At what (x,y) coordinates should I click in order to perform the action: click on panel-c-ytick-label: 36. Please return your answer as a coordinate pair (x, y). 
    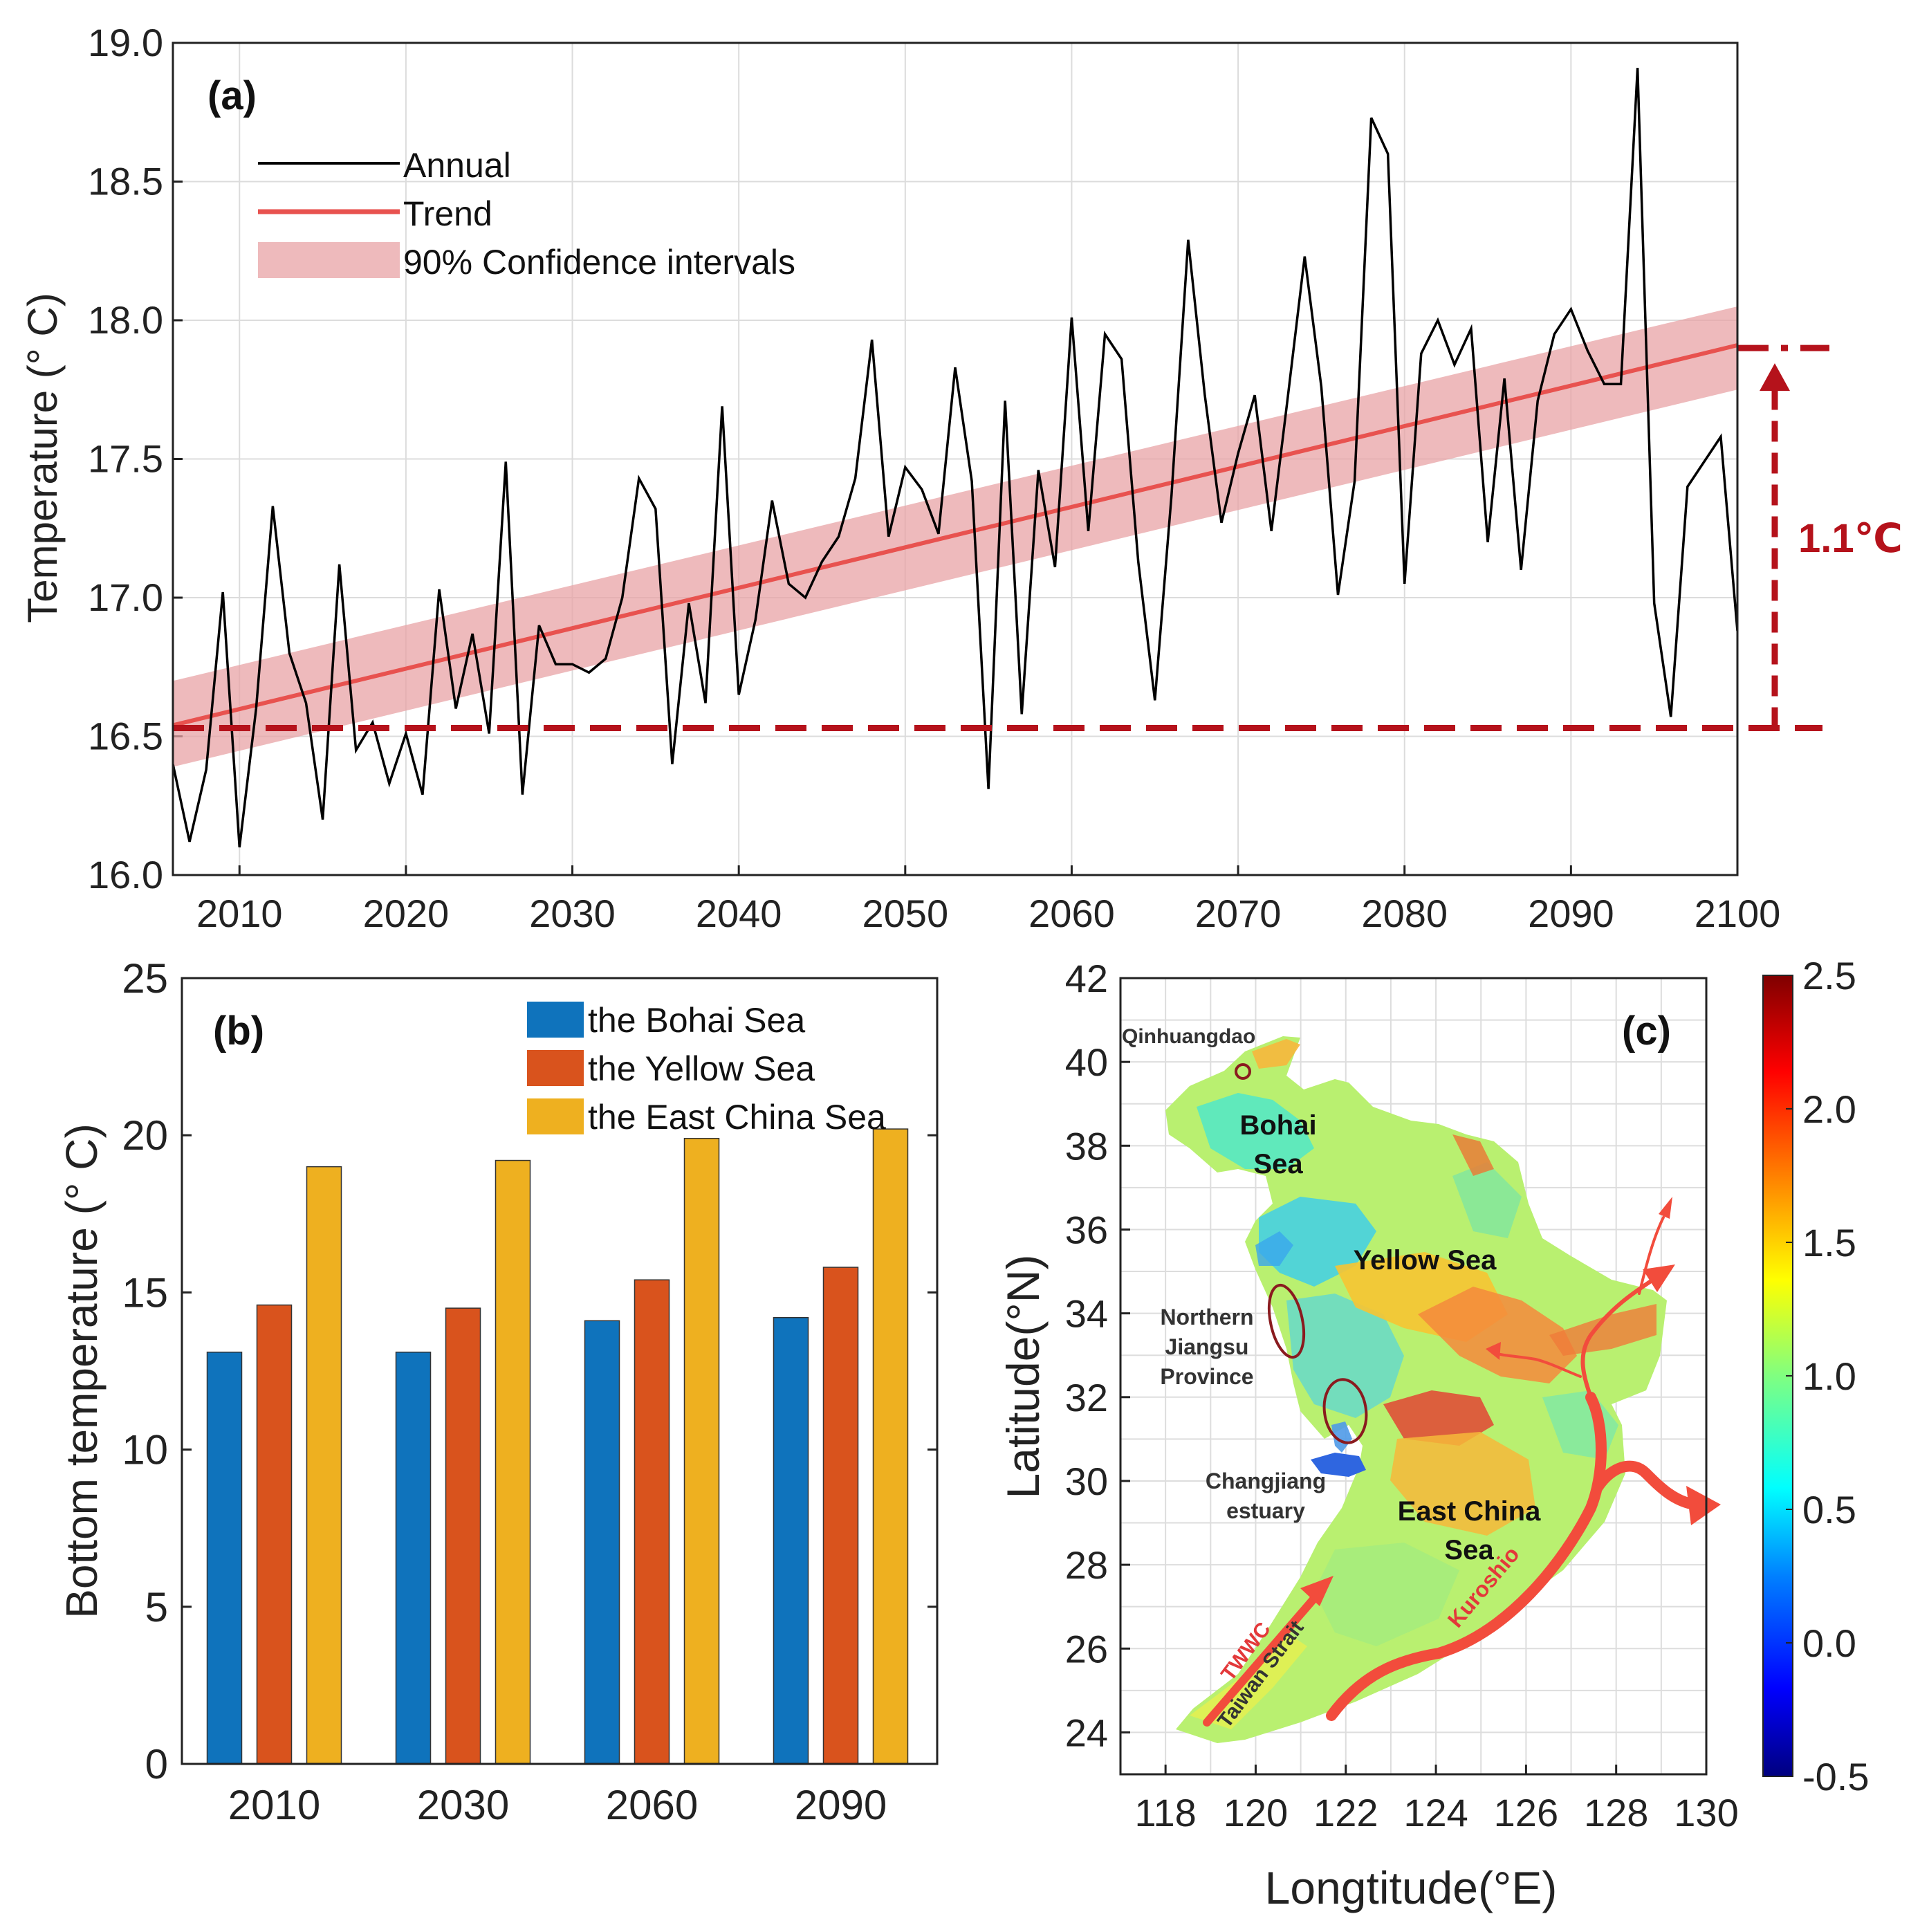
    Looking at the image, I should click on (1086, 1229).